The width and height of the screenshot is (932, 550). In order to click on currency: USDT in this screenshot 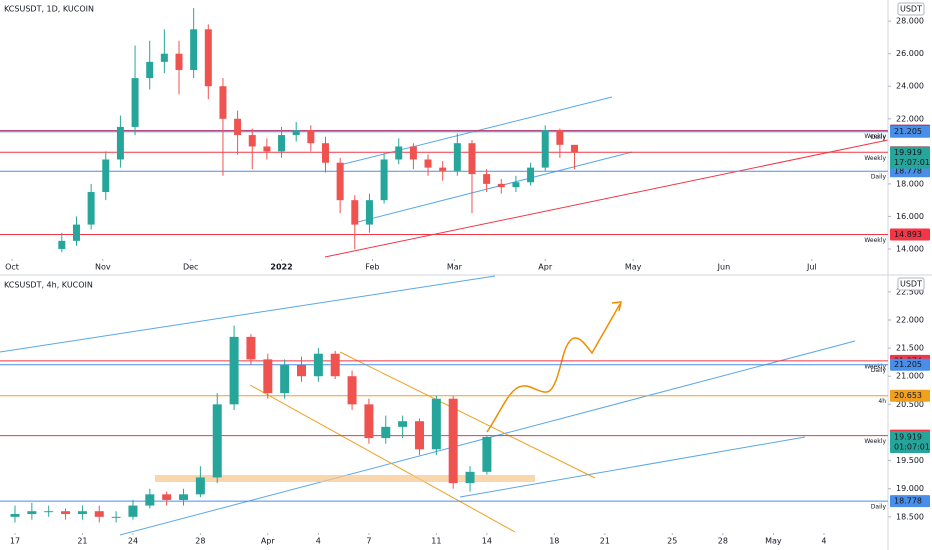, I will do `click(911, 284)`.